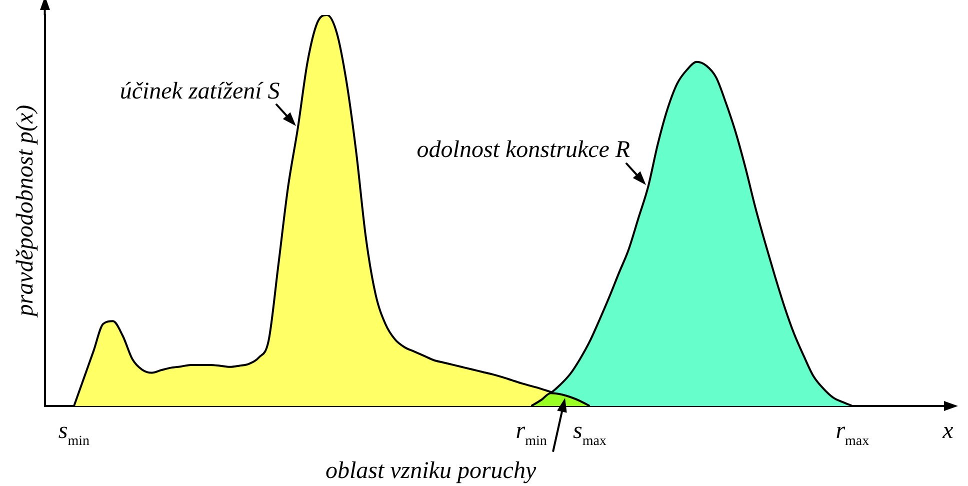  What do you see at coordinates (430, 471) in the screenshot?
I see `text: oblast vzniku poruchy` at bounding box center [430, 471].